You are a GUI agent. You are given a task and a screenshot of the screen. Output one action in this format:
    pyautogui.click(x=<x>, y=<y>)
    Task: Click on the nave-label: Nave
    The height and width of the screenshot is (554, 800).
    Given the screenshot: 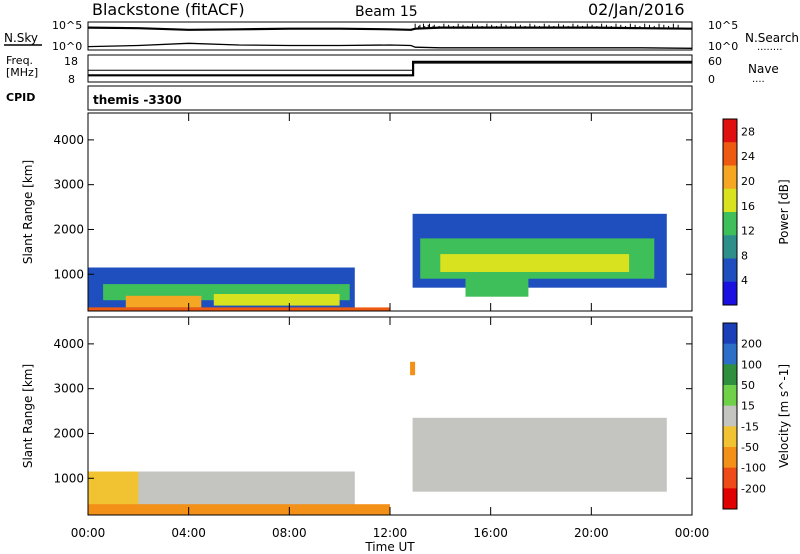 What is the action you would take?
    pyautogui.click(x=763, y=69)
    